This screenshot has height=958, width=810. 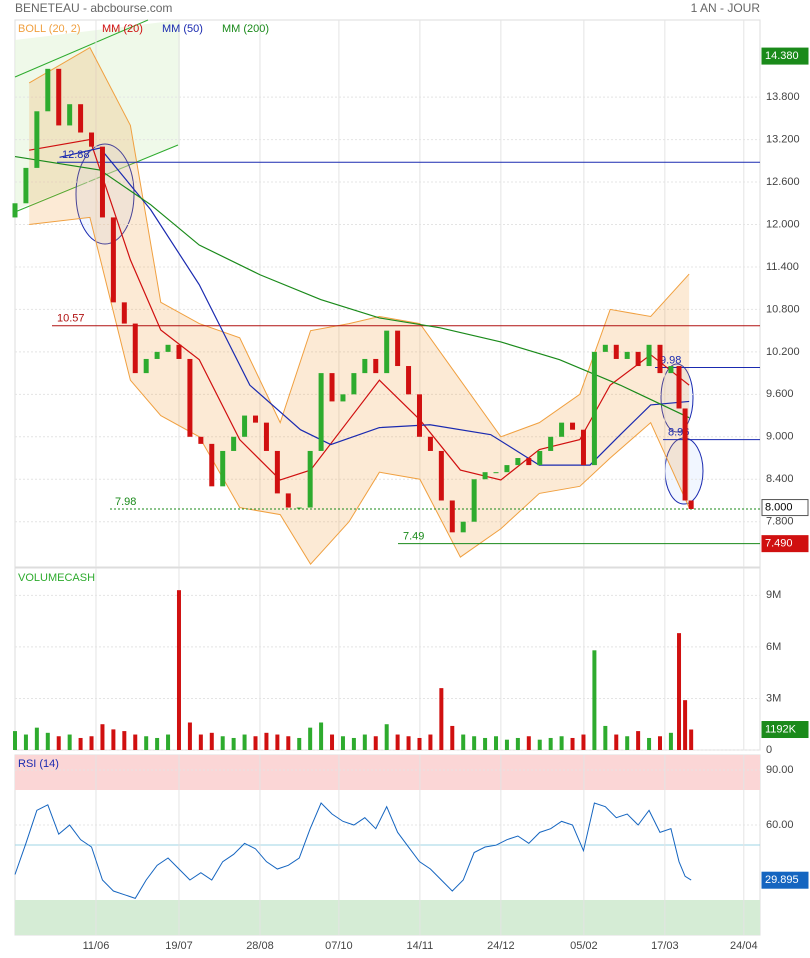 I want to click on y-tick-label: 9.000, so click(x=780, y=437).